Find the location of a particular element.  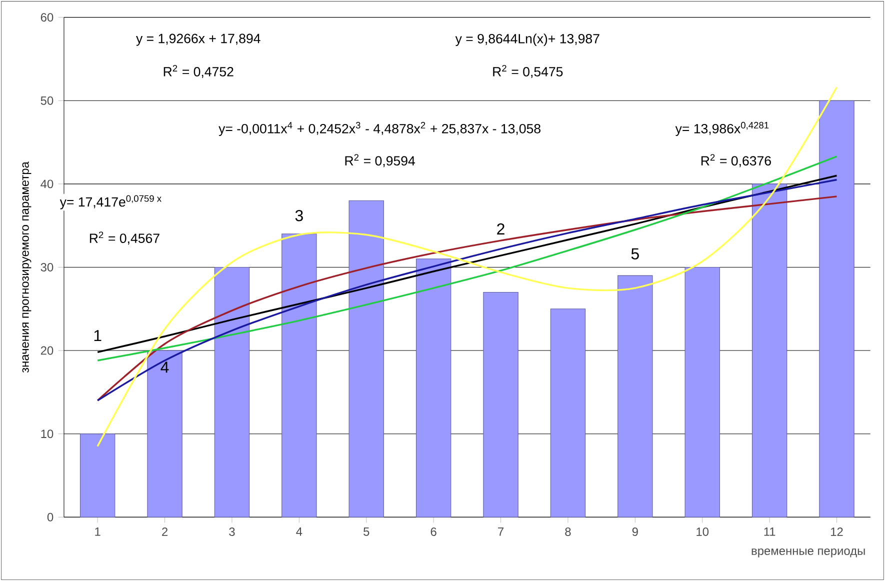

x-tick-label: 5 is located at coordinates (367, 531).